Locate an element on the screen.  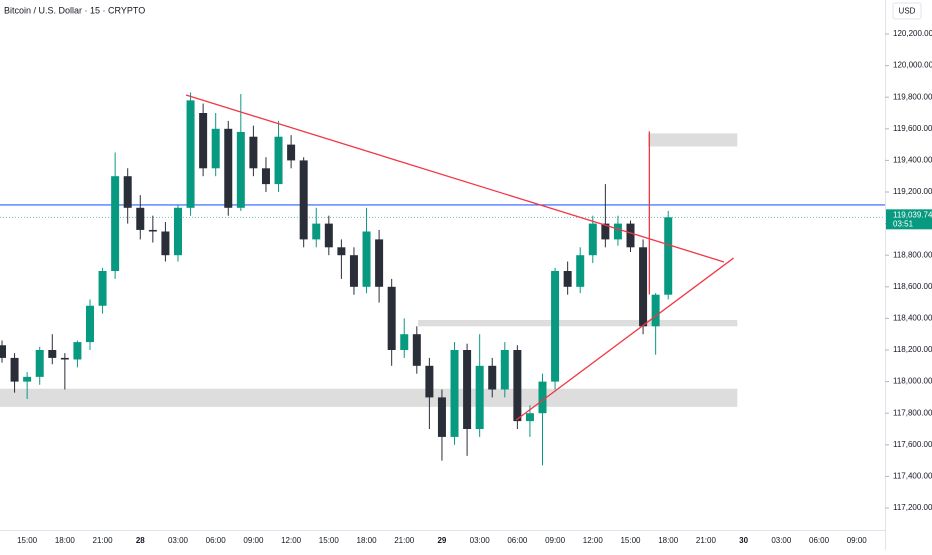
y-tick-label: 120,200.00 is located at coordinates (912, 33).